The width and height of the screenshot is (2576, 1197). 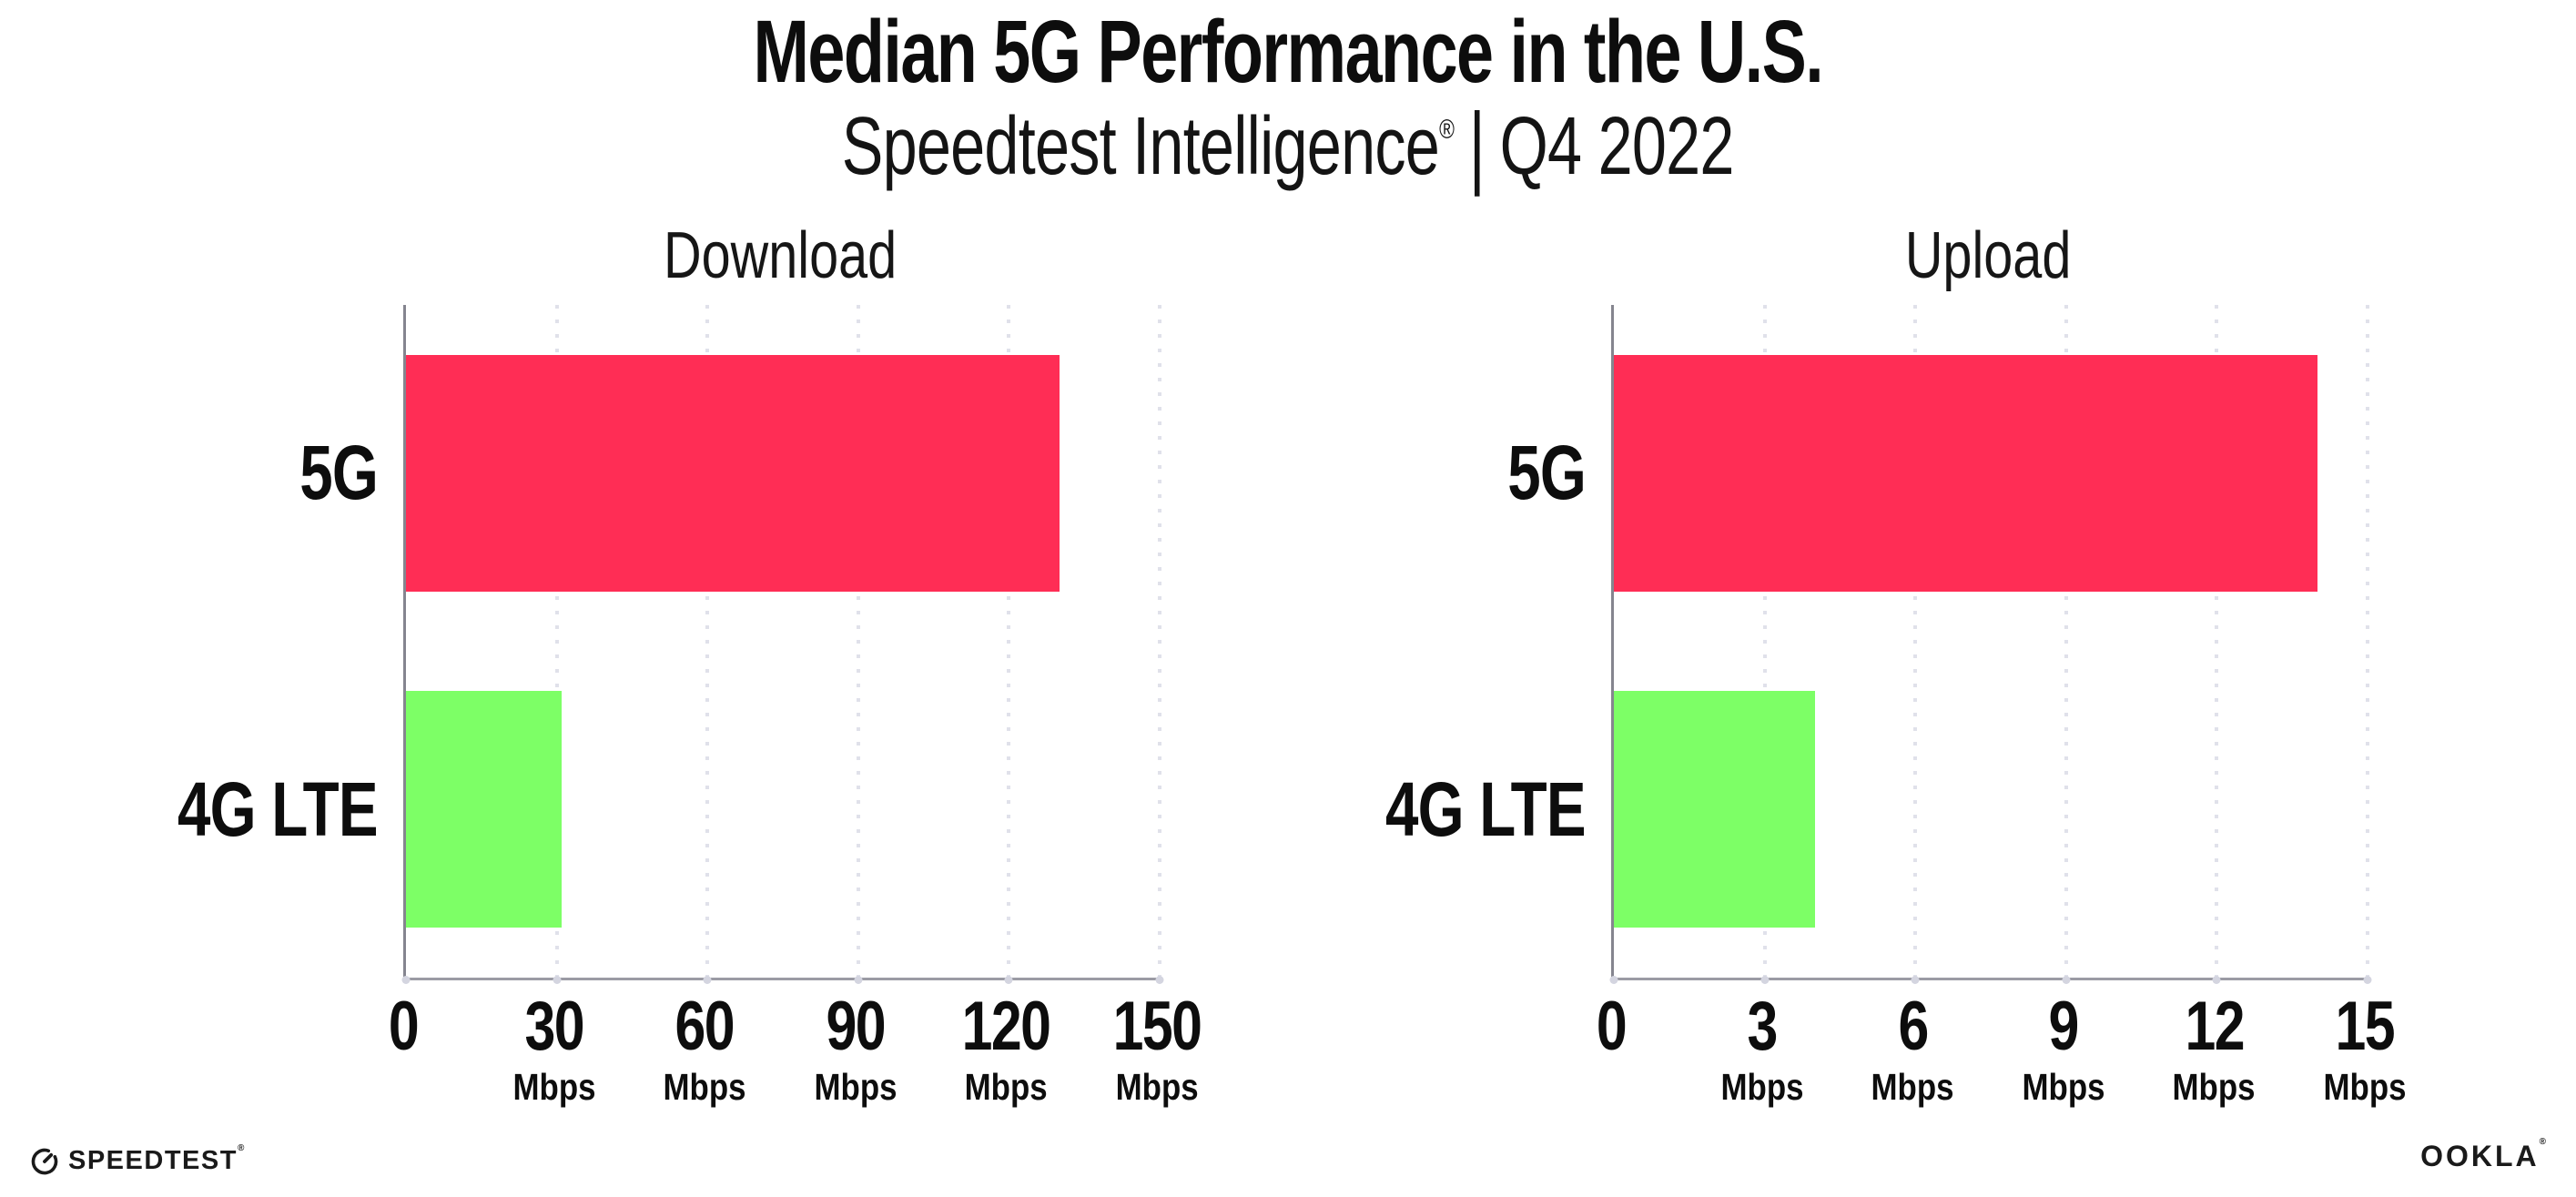 I want to click on bar-4g-lte-upload, so click(x=1714, y=809).